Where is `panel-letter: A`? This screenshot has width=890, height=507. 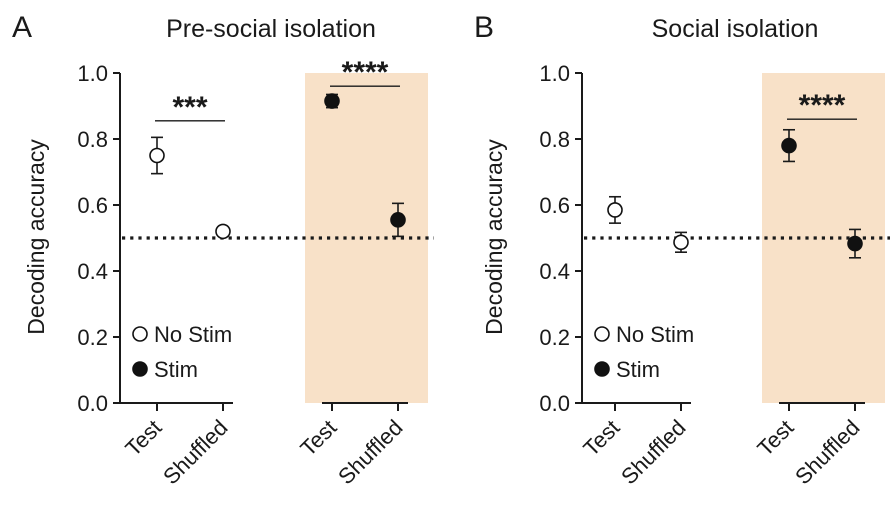 panel-letter: A is located at coordinates (22, 27).